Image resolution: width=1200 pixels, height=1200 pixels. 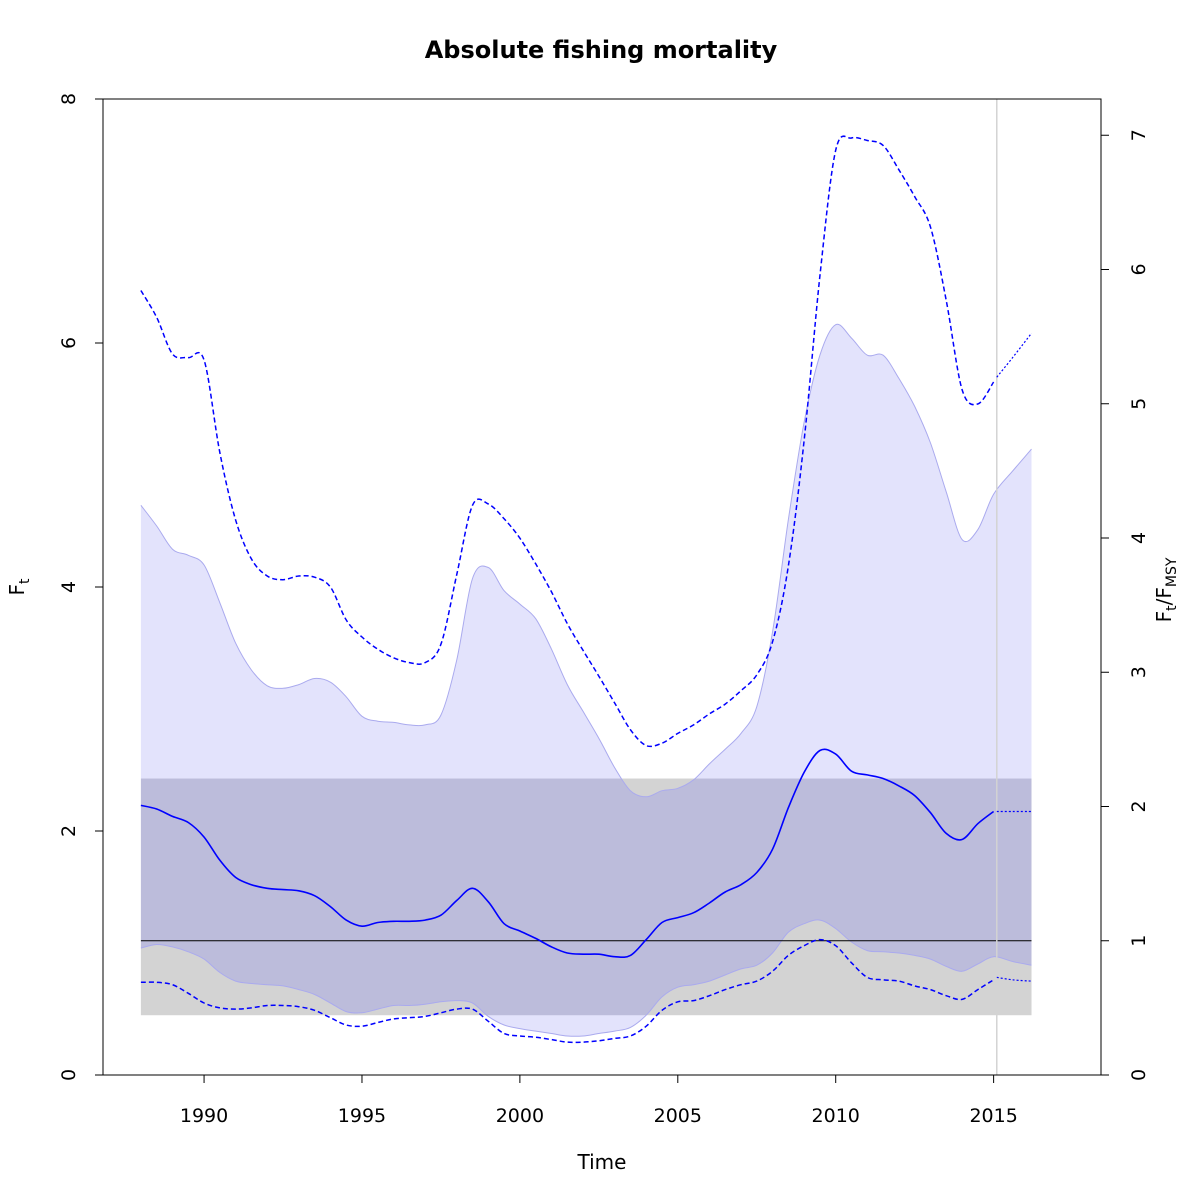 I want to click on y-axis-title-main: F, so click(x=17, y=590).